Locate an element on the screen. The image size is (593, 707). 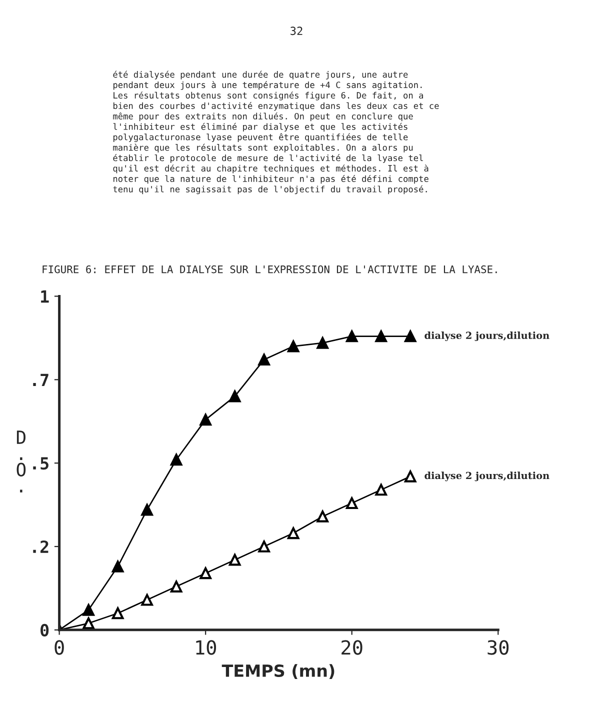
y-tick-label: .7 is located at coordinates (40, 380).